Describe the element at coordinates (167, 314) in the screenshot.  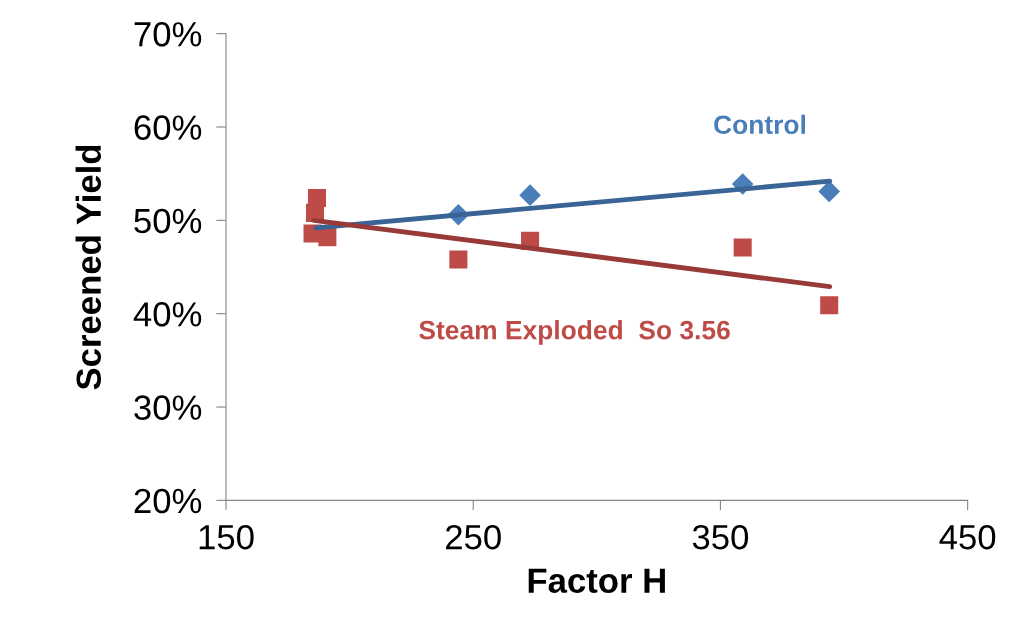
I see `y-tick-label: 40%` at that location.